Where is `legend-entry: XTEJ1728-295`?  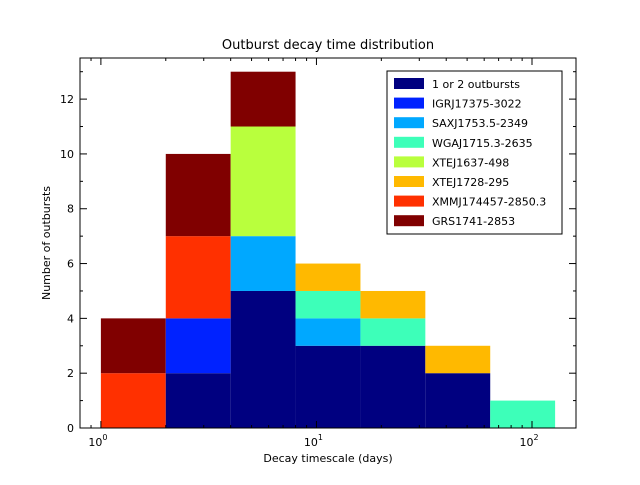 legend-entry: XTEJ1728-295 is located at coordinates (470, 182).